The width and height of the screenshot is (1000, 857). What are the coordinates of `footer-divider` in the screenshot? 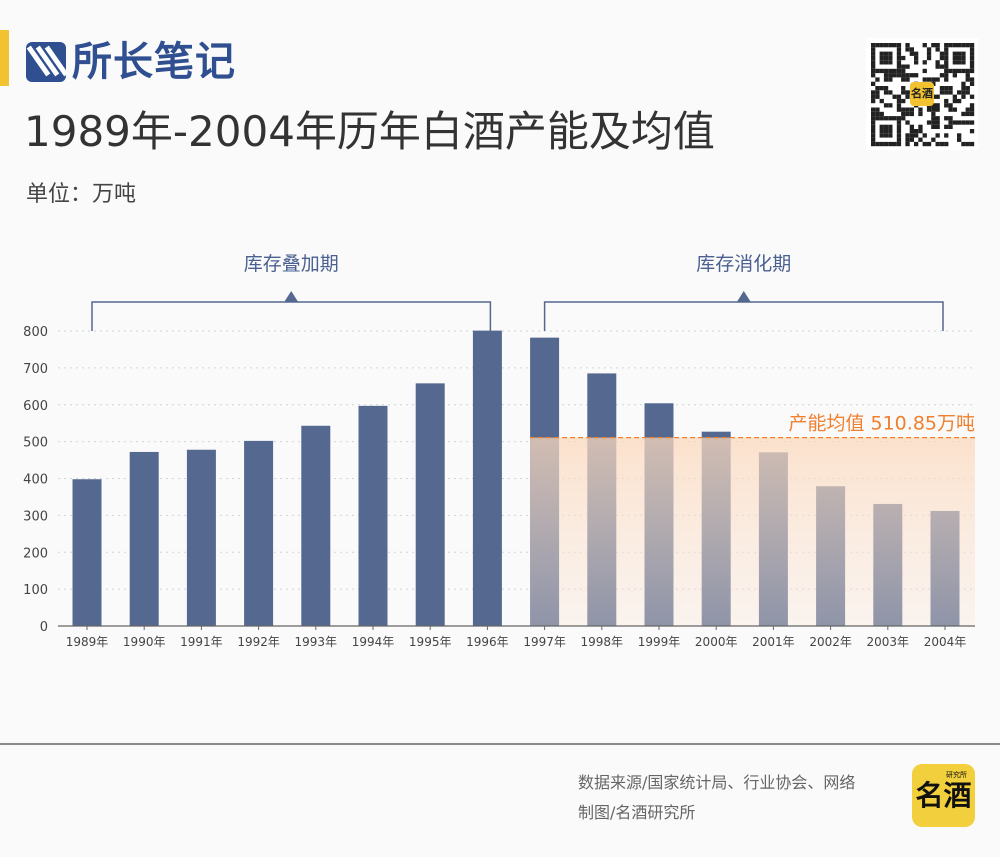 It's located at (500, 744).